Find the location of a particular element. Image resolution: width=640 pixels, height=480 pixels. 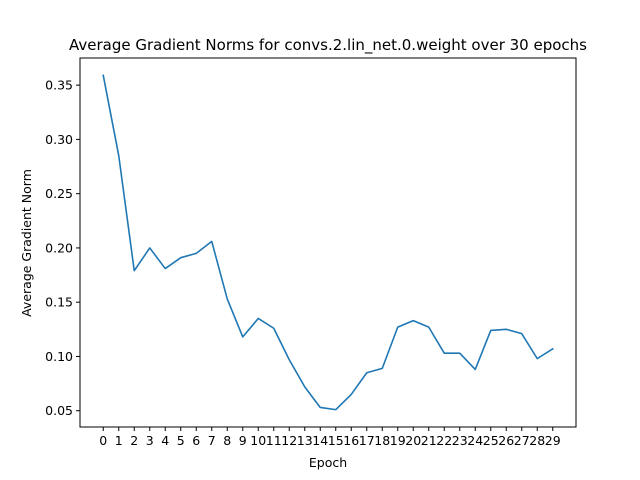

y-tick-label: 0.15 is located at coordinates (59, 302).